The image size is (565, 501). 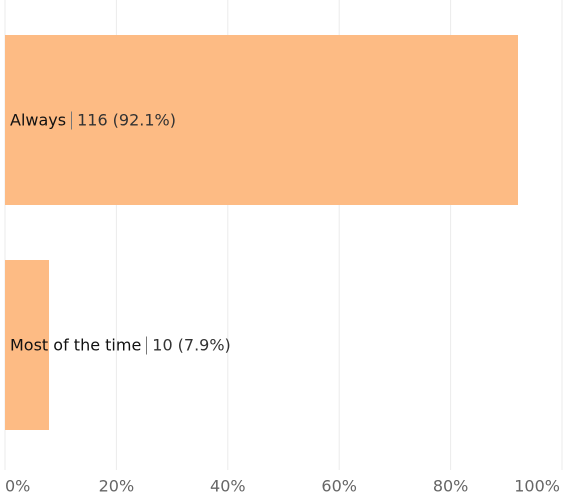 What do you see at coordinates (451, 486) in the screenshot?
I see `x-tick-label: 80%` at bounding box center [451, 486].